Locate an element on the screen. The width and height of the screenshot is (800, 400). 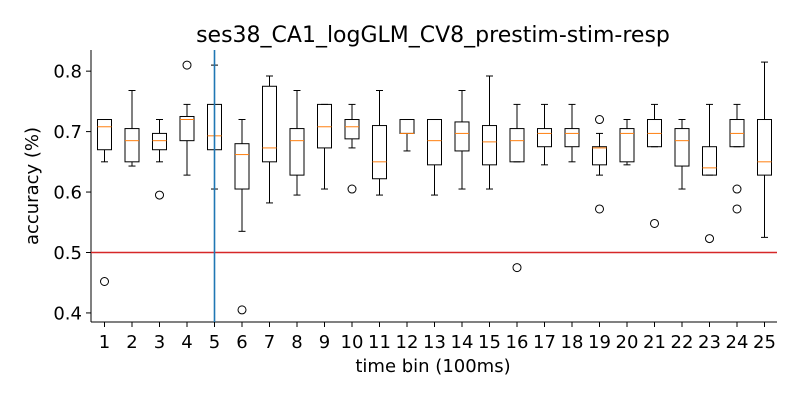
x-tick-label: 2 is located at coordinates (131, 342).